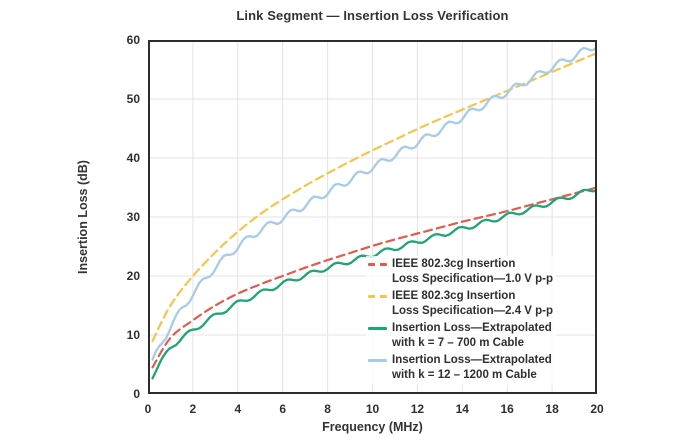 This screenshot has height=443, width=689. What do you see at coordinates (136, 394) in the screenshot?
I see `y-tick-label: 0` at bounding box center [136, 394].